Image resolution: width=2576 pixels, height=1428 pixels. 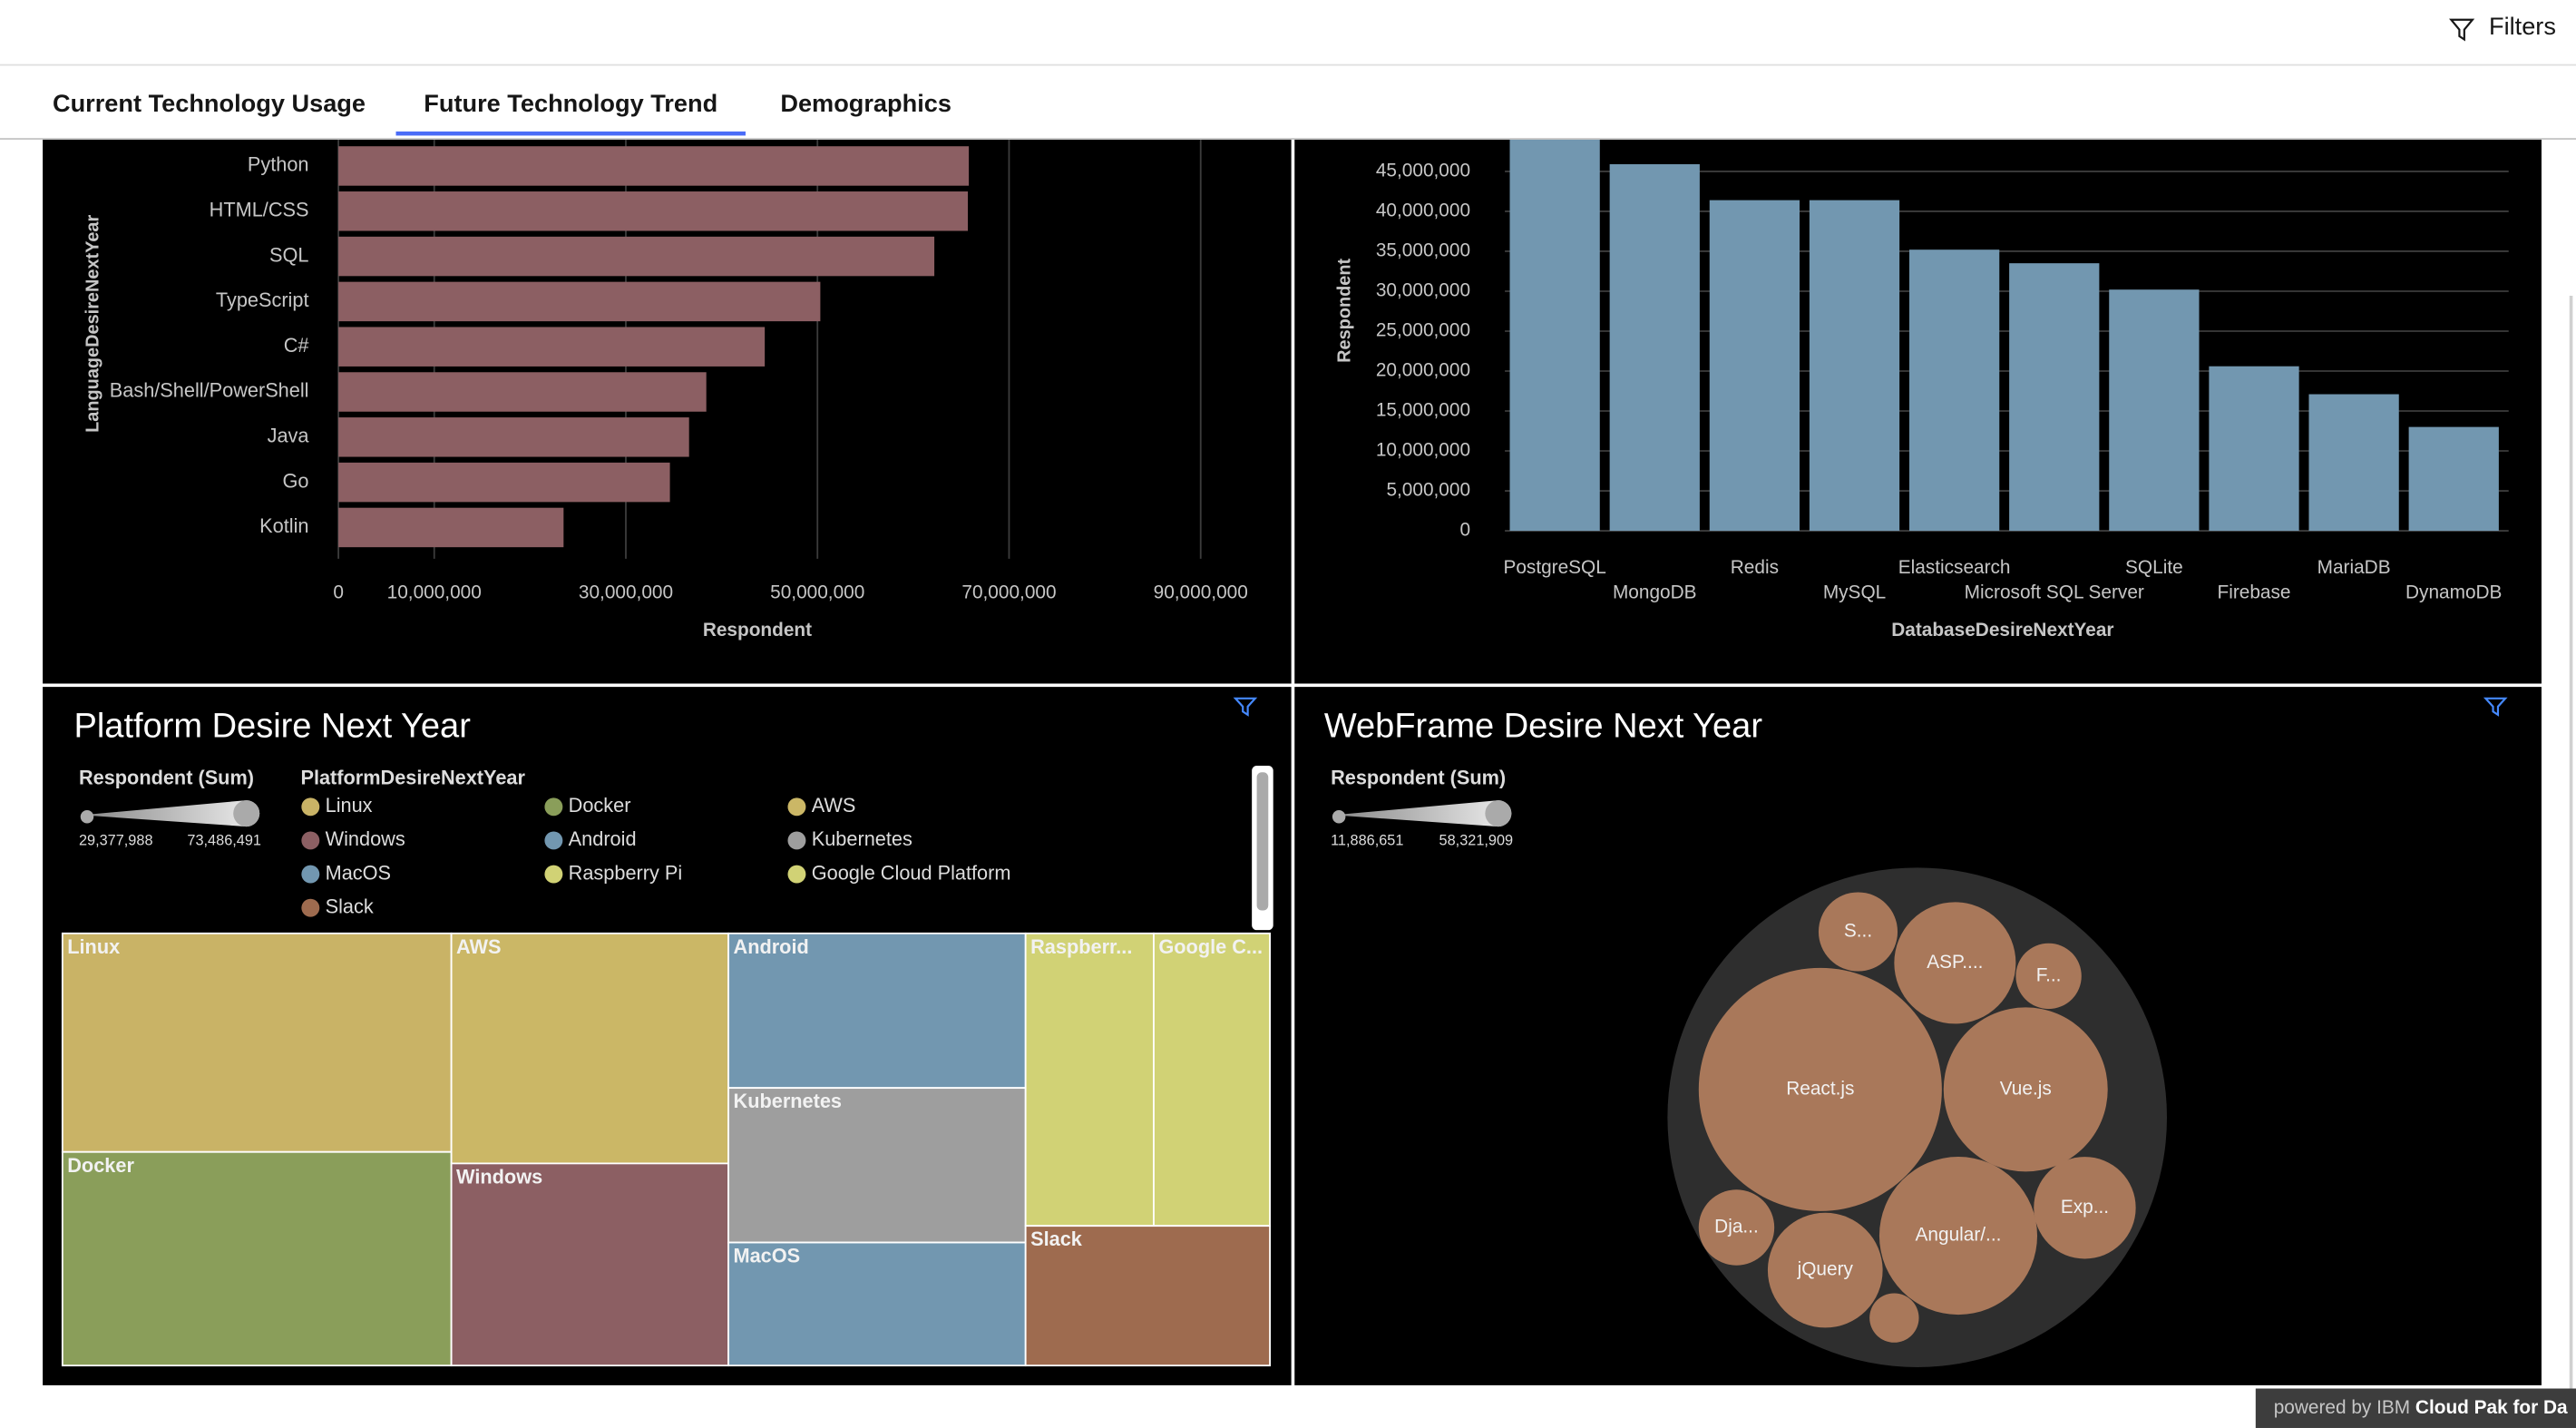 I want to click on y-tick-label: Kotlin, so click(x=283, y=525).